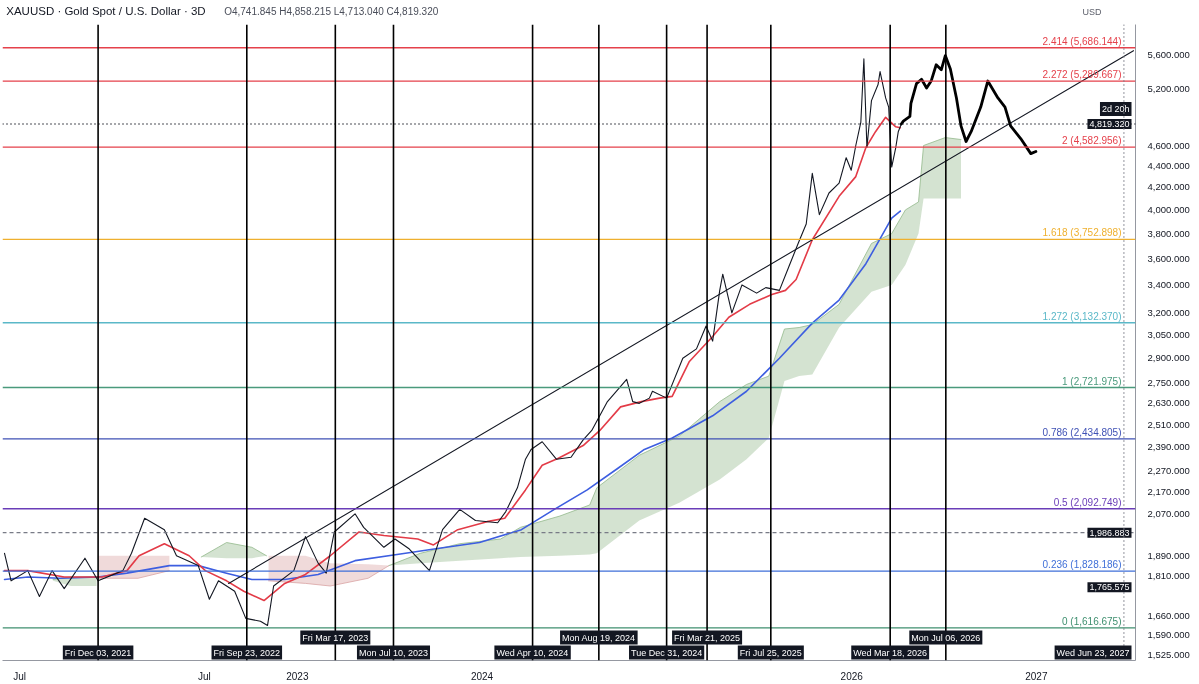  I want to click on ref-line-label: 4,819.320 2d 20h, so click(1109, 117).